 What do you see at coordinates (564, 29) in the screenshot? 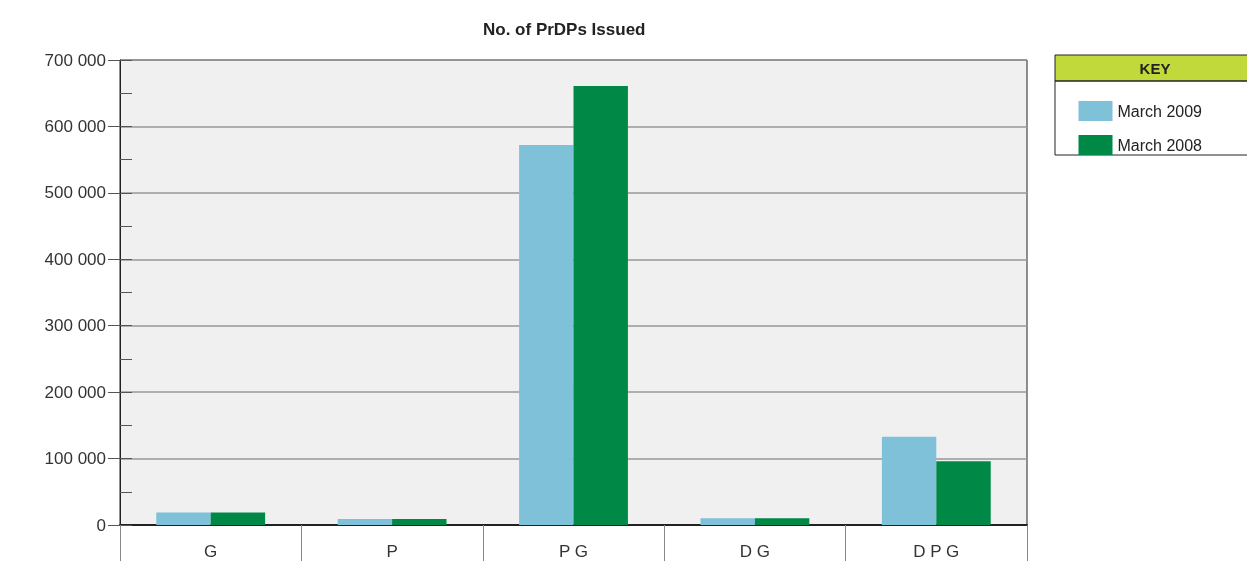
I see `chart-title: No. of PrDPs Issued` at bounding box center [564, 29].